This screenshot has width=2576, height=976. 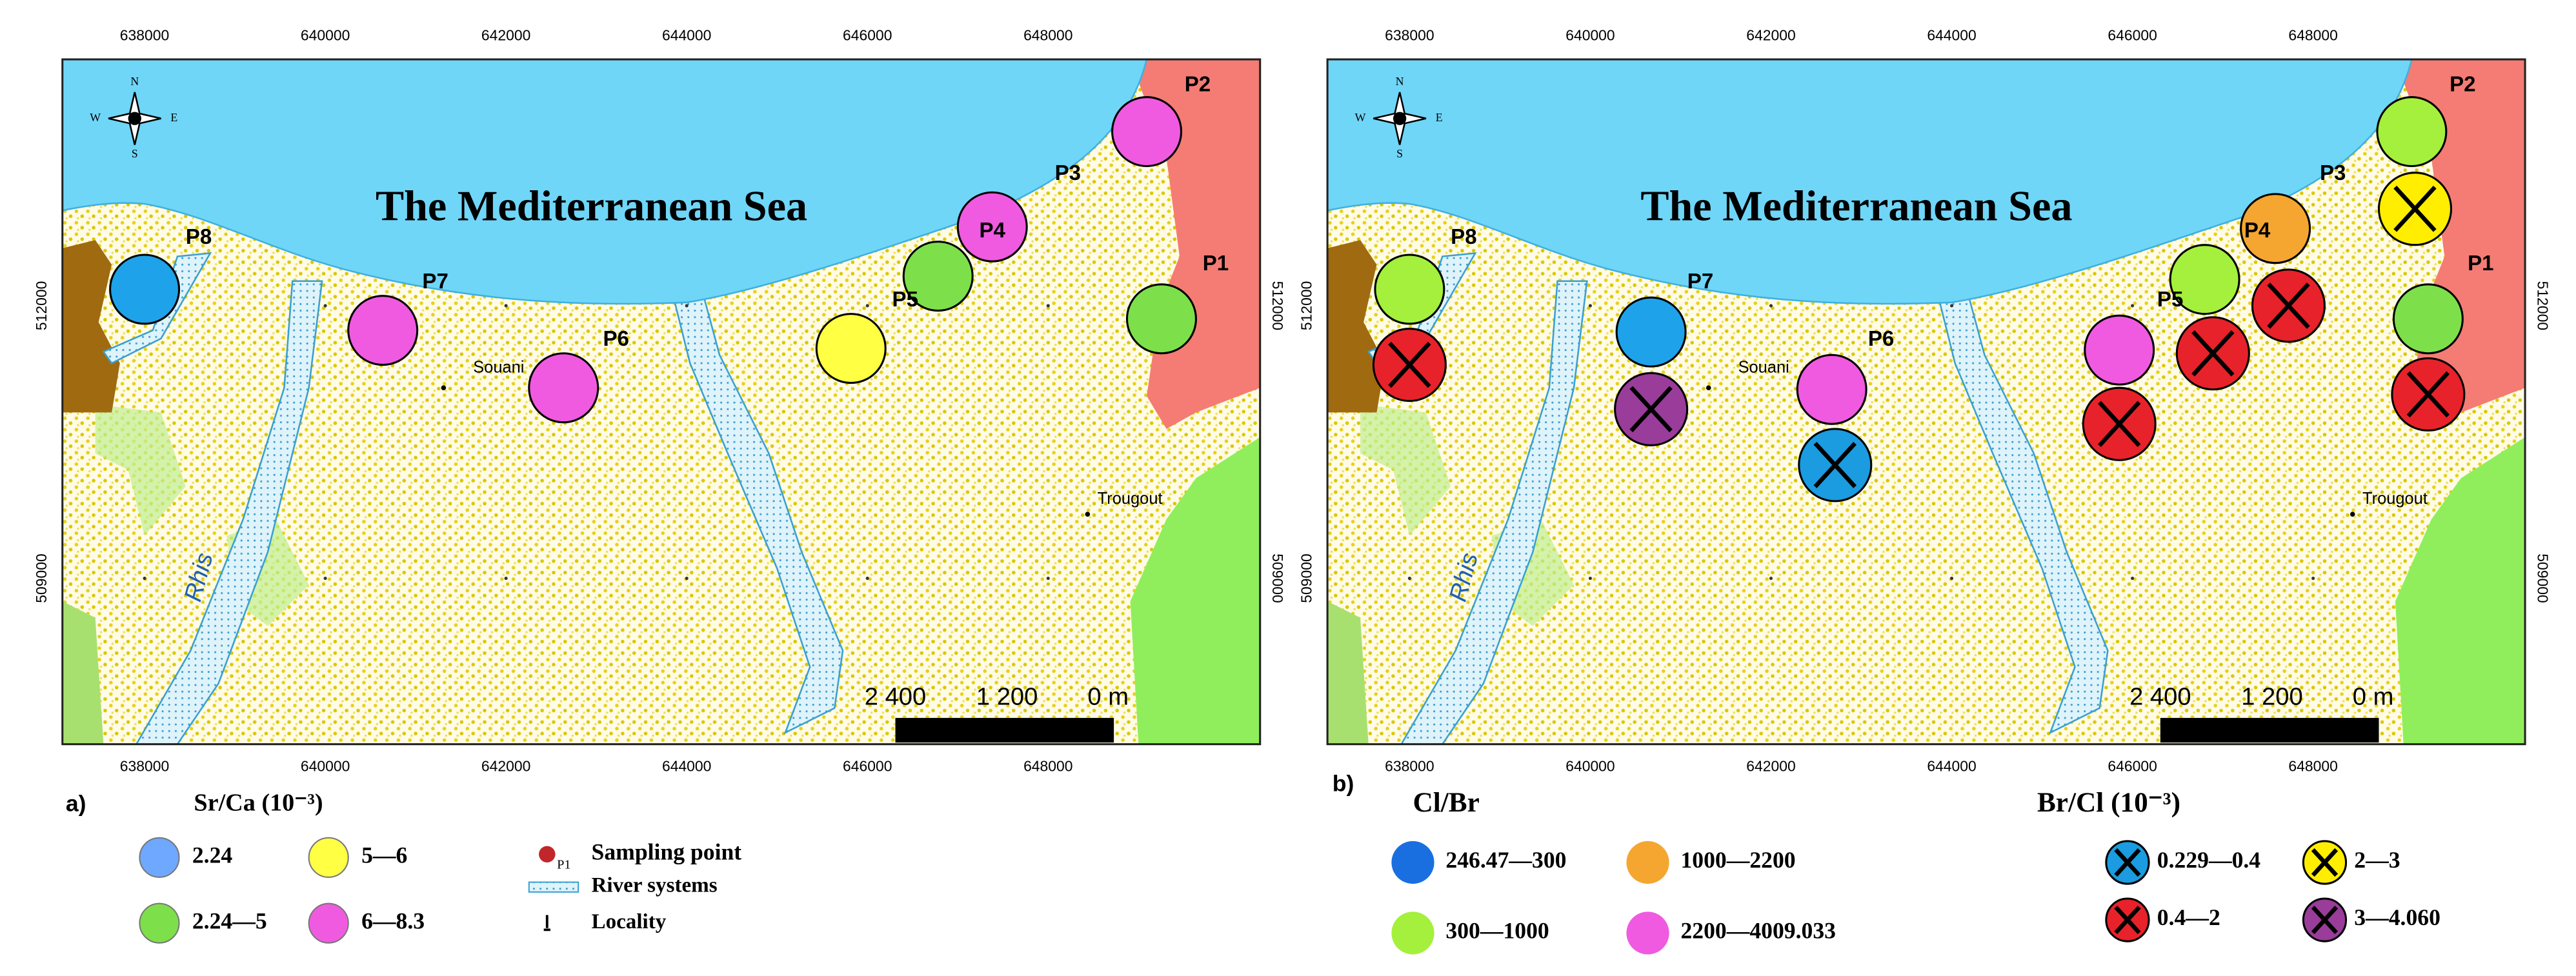 What do you see at coordinates (173, 117) in the screenshot?
I see `compass-letter: E` at bounding box center [173, 117].